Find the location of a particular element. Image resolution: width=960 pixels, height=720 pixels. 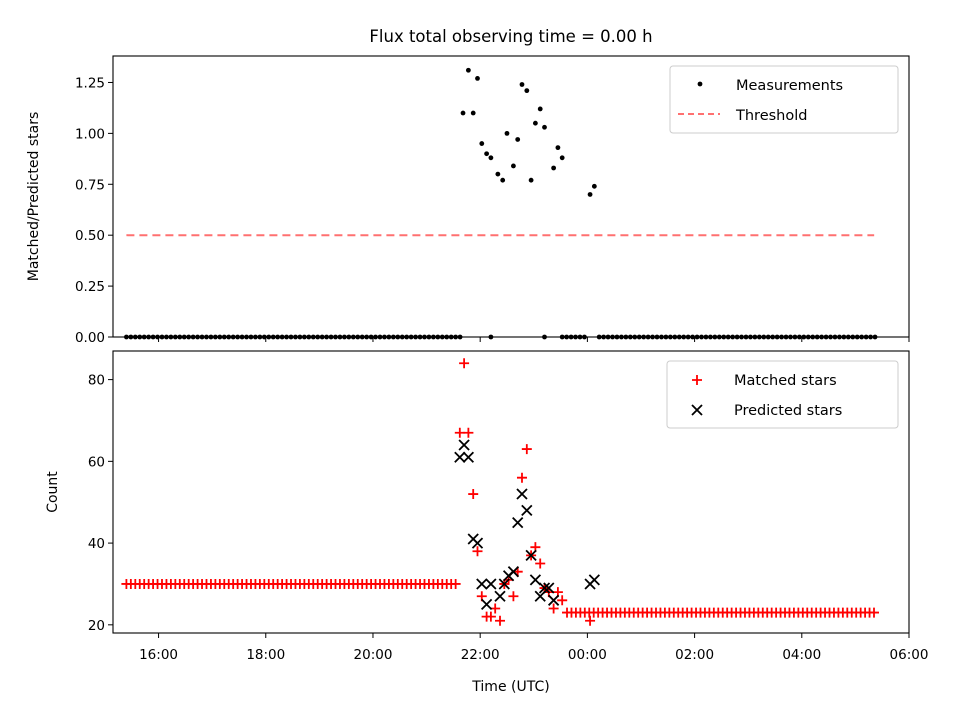

legend-predicted-glyph is located at coordinates (697, 410).